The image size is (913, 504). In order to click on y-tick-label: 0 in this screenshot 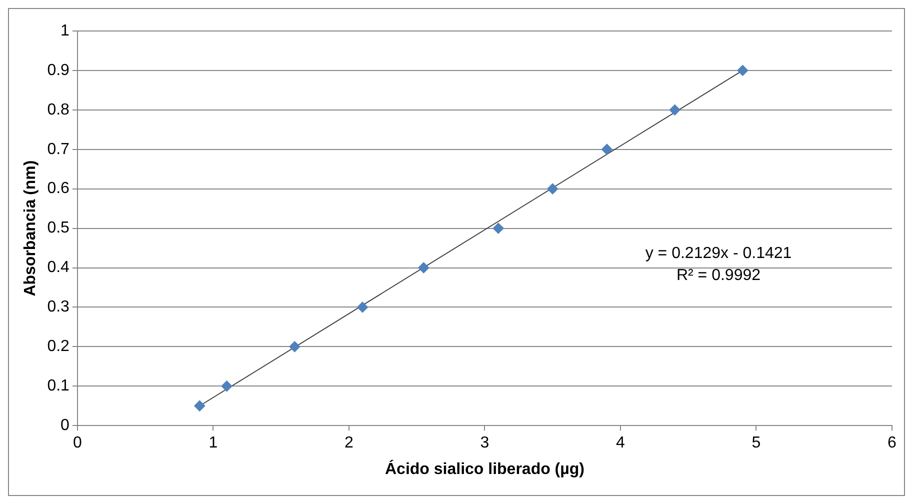, I will do `click(65, 425)`.